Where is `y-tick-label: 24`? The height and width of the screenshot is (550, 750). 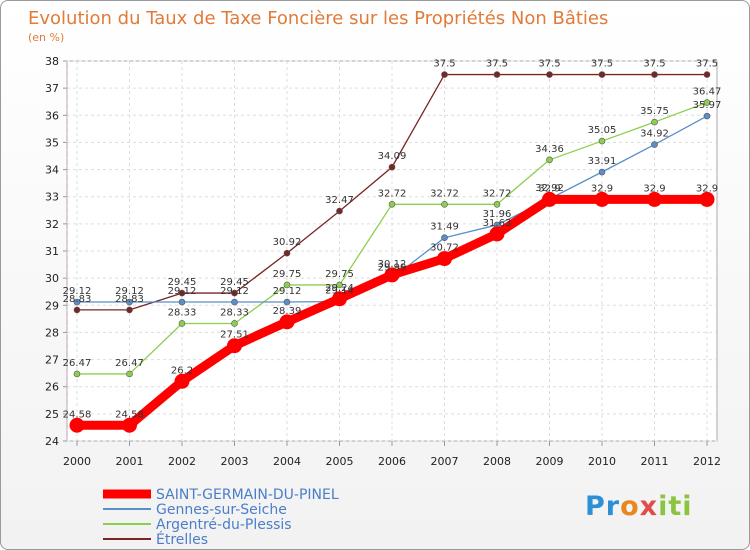
y-tick-label: 24 is located at coordinates (52, 441).